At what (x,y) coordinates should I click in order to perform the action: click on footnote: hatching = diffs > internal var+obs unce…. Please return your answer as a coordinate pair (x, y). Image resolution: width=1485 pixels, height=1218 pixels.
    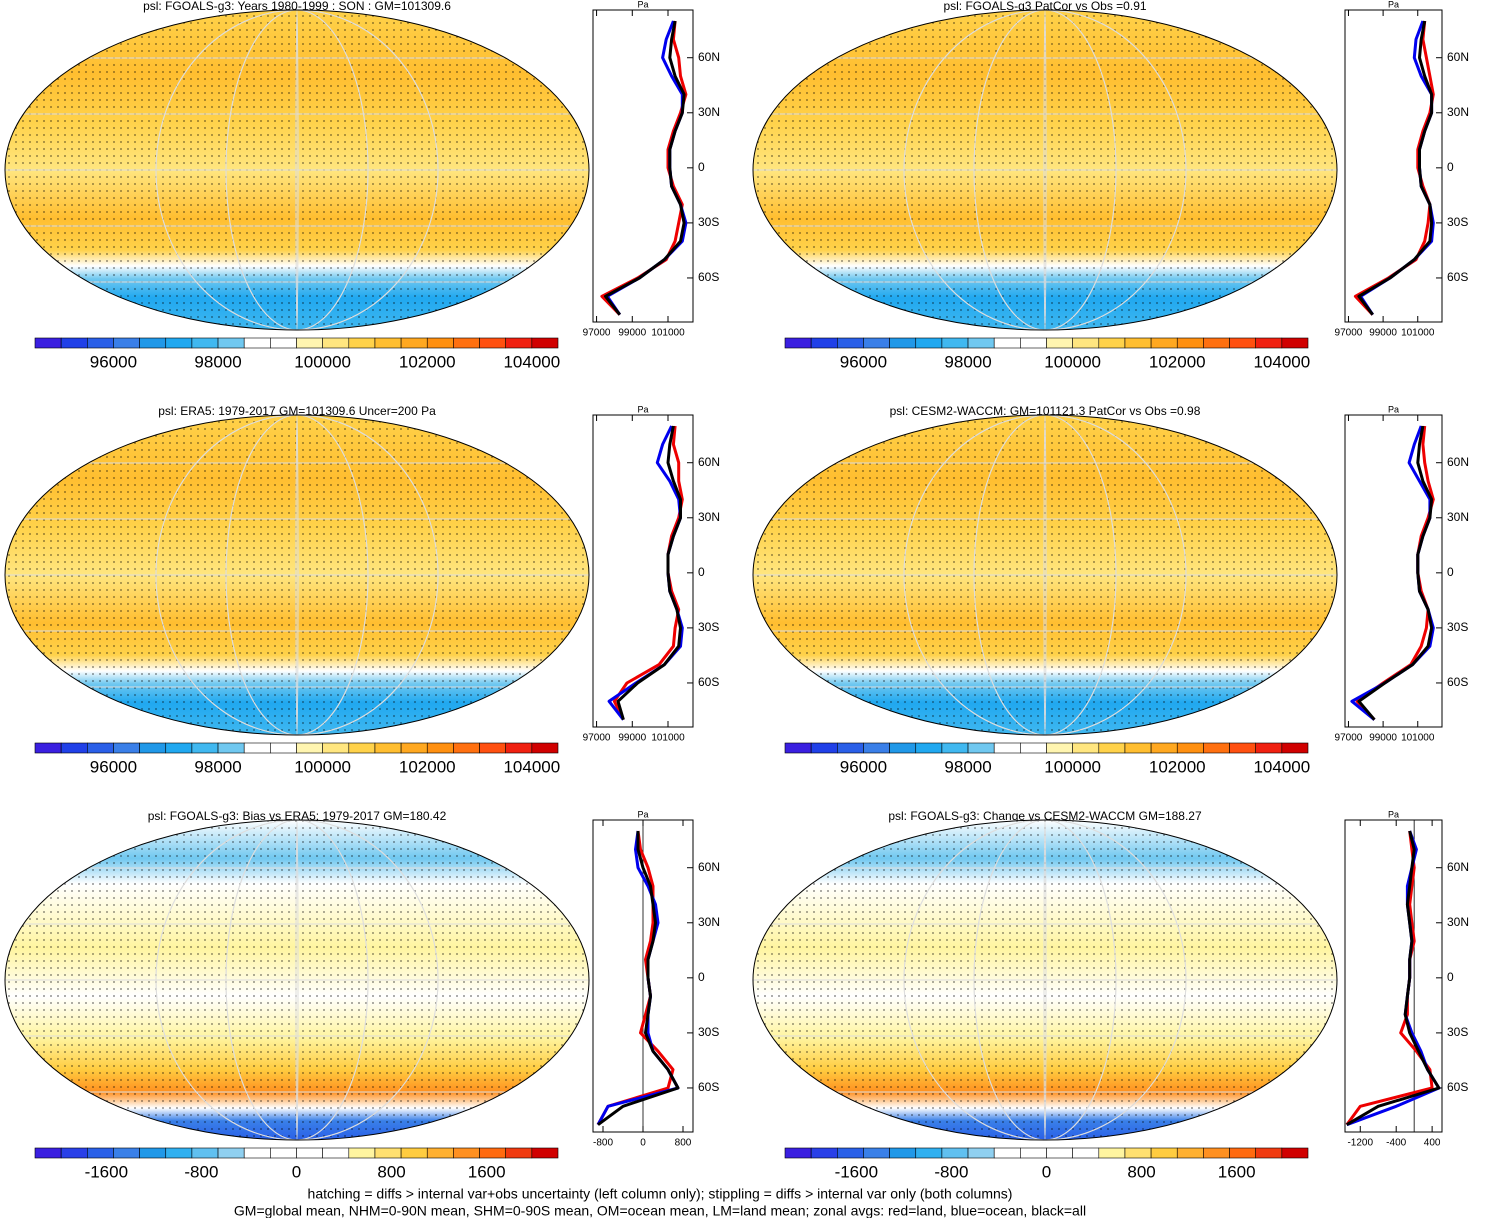
    Looking at the image, I should click on (660, 1194).